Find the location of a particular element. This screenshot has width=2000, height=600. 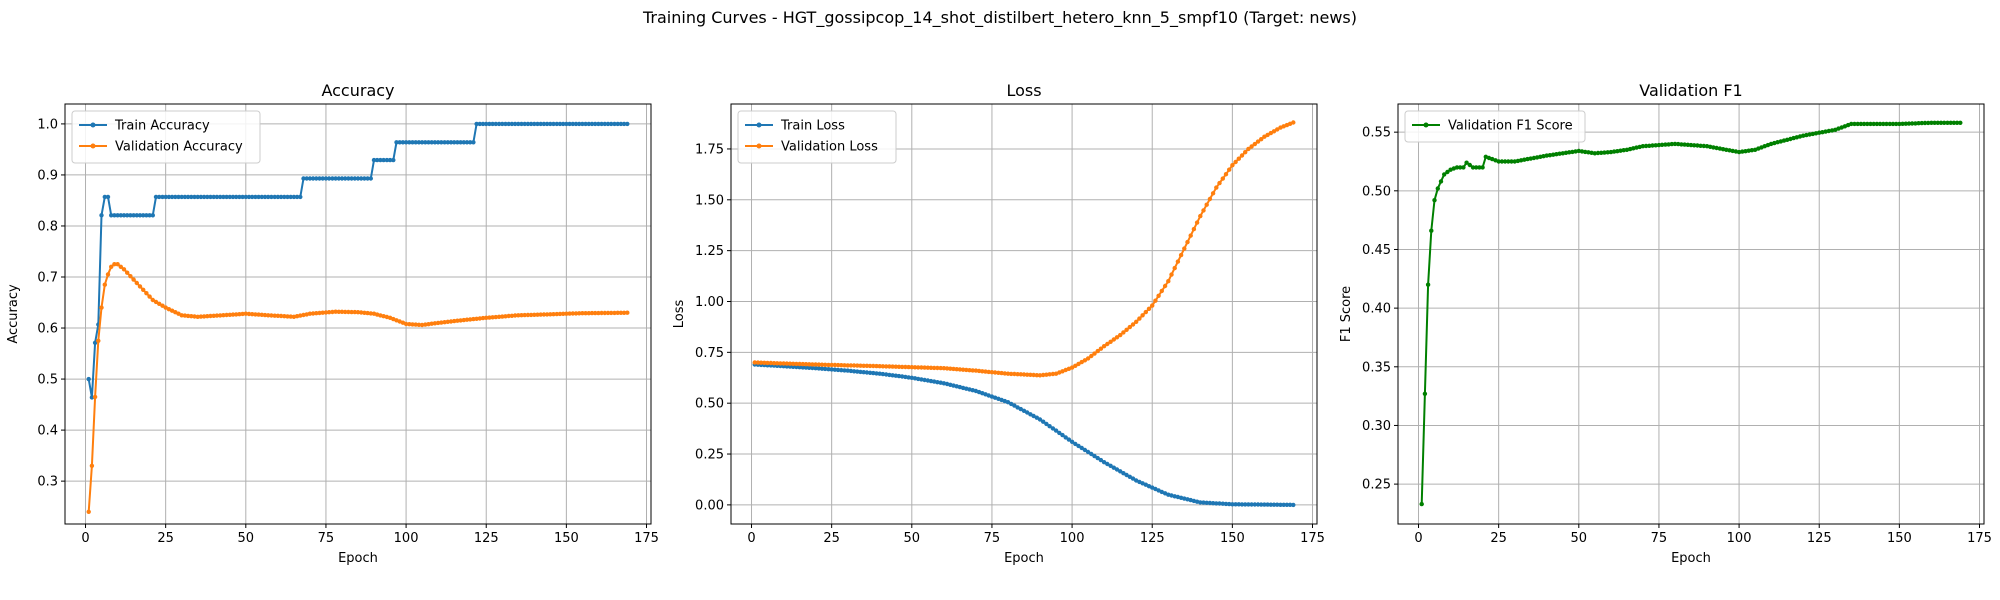

chart-title: Loss is located at coordinates (1023, 90).